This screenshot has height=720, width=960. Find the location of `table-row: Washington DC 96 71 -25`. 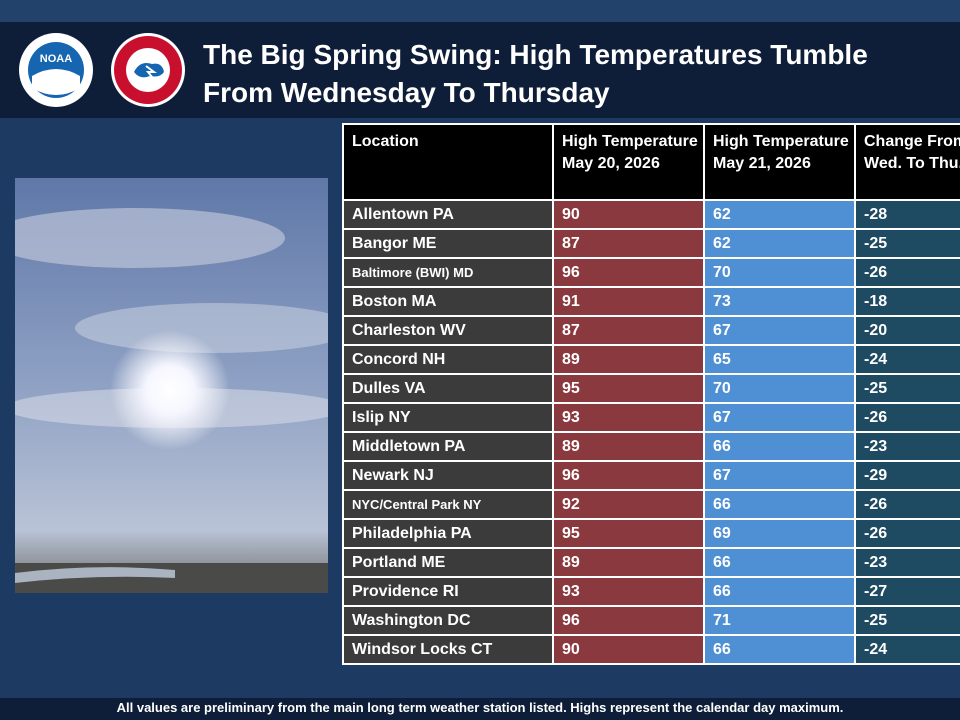

table-row: Washington DC 96 71 -25 is located at coordinates (651, 620).